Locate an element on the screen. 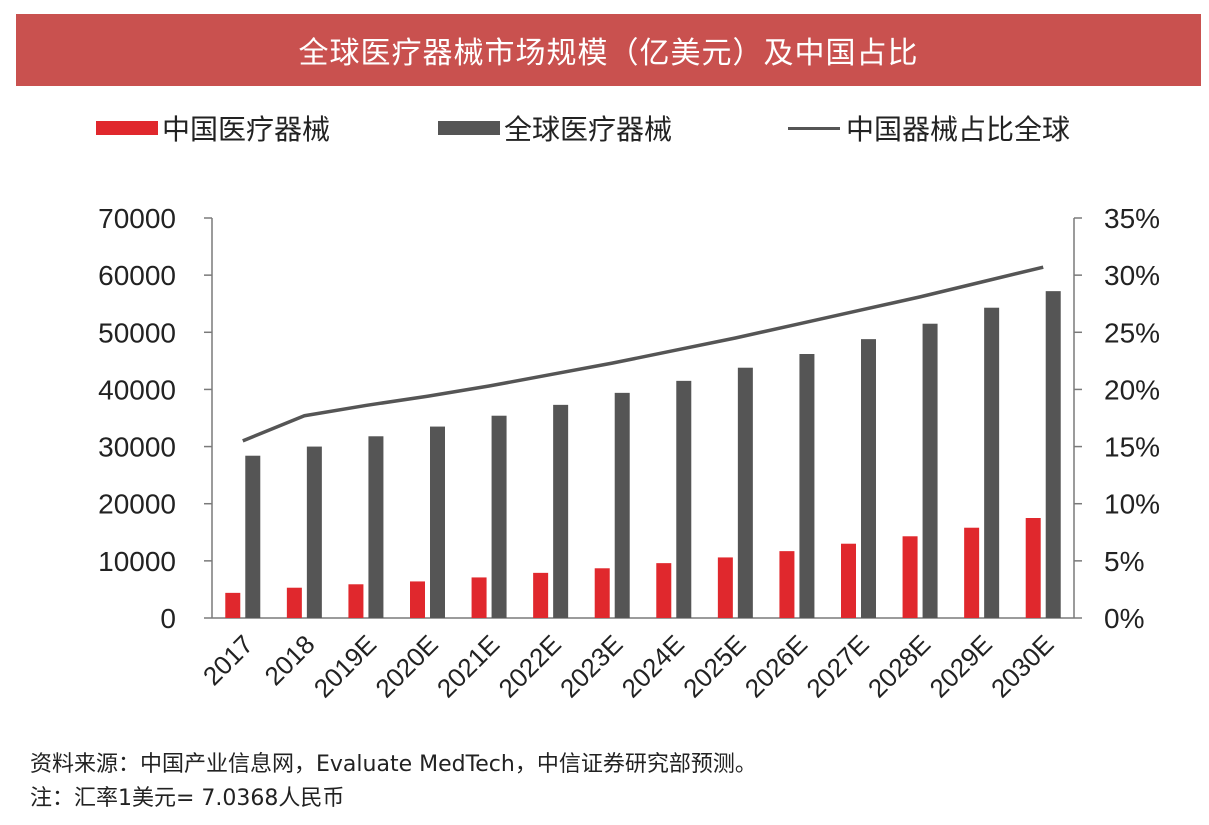 The height and width of the screenshot is (825, 1209). legend-label-share: 中国器械占比全球 is located at coordinates (958, 129).